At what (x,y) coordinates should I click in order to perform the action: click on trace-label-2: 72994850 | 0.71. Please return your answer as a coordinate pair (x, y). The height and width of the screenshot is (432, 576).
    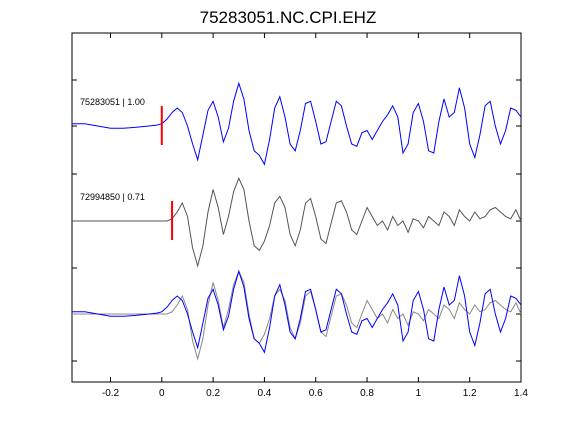
    Looking at the image, I should click on (112, 197).